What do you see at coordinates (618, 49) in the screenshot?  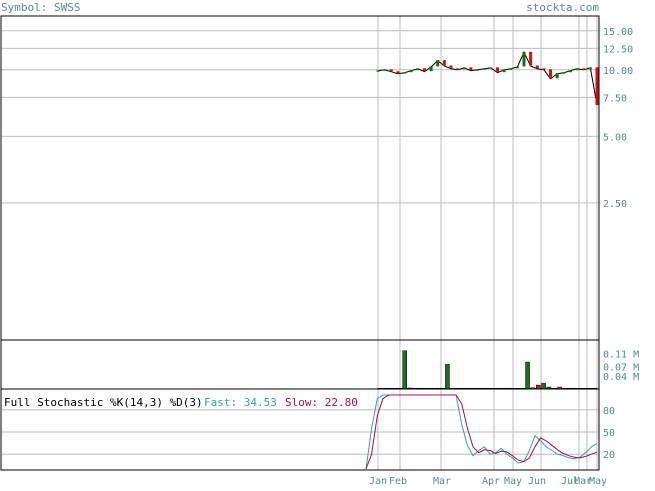 I see `price-tick-label: 12.50` at bounding box center [618, 49].